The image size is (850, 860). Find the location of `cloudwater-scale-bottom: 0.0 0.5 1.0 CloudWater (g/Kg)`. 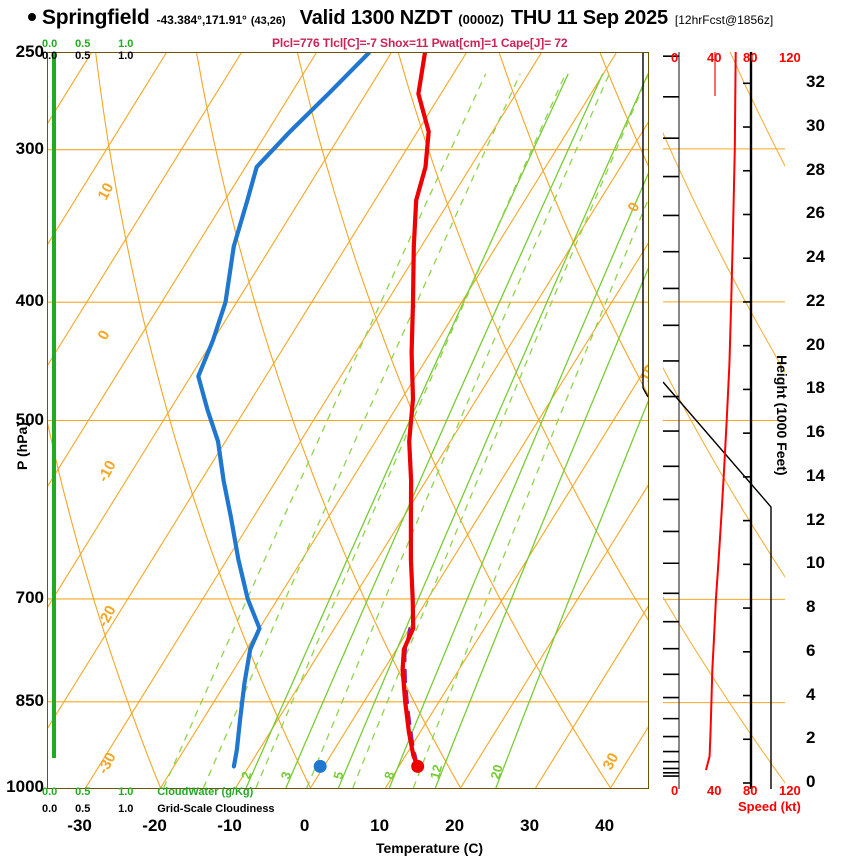

cloudwater-scale-bottom: 0.0 0.5 1.0 CloudWater (g/Kg) is located at coordinates (147, 792).